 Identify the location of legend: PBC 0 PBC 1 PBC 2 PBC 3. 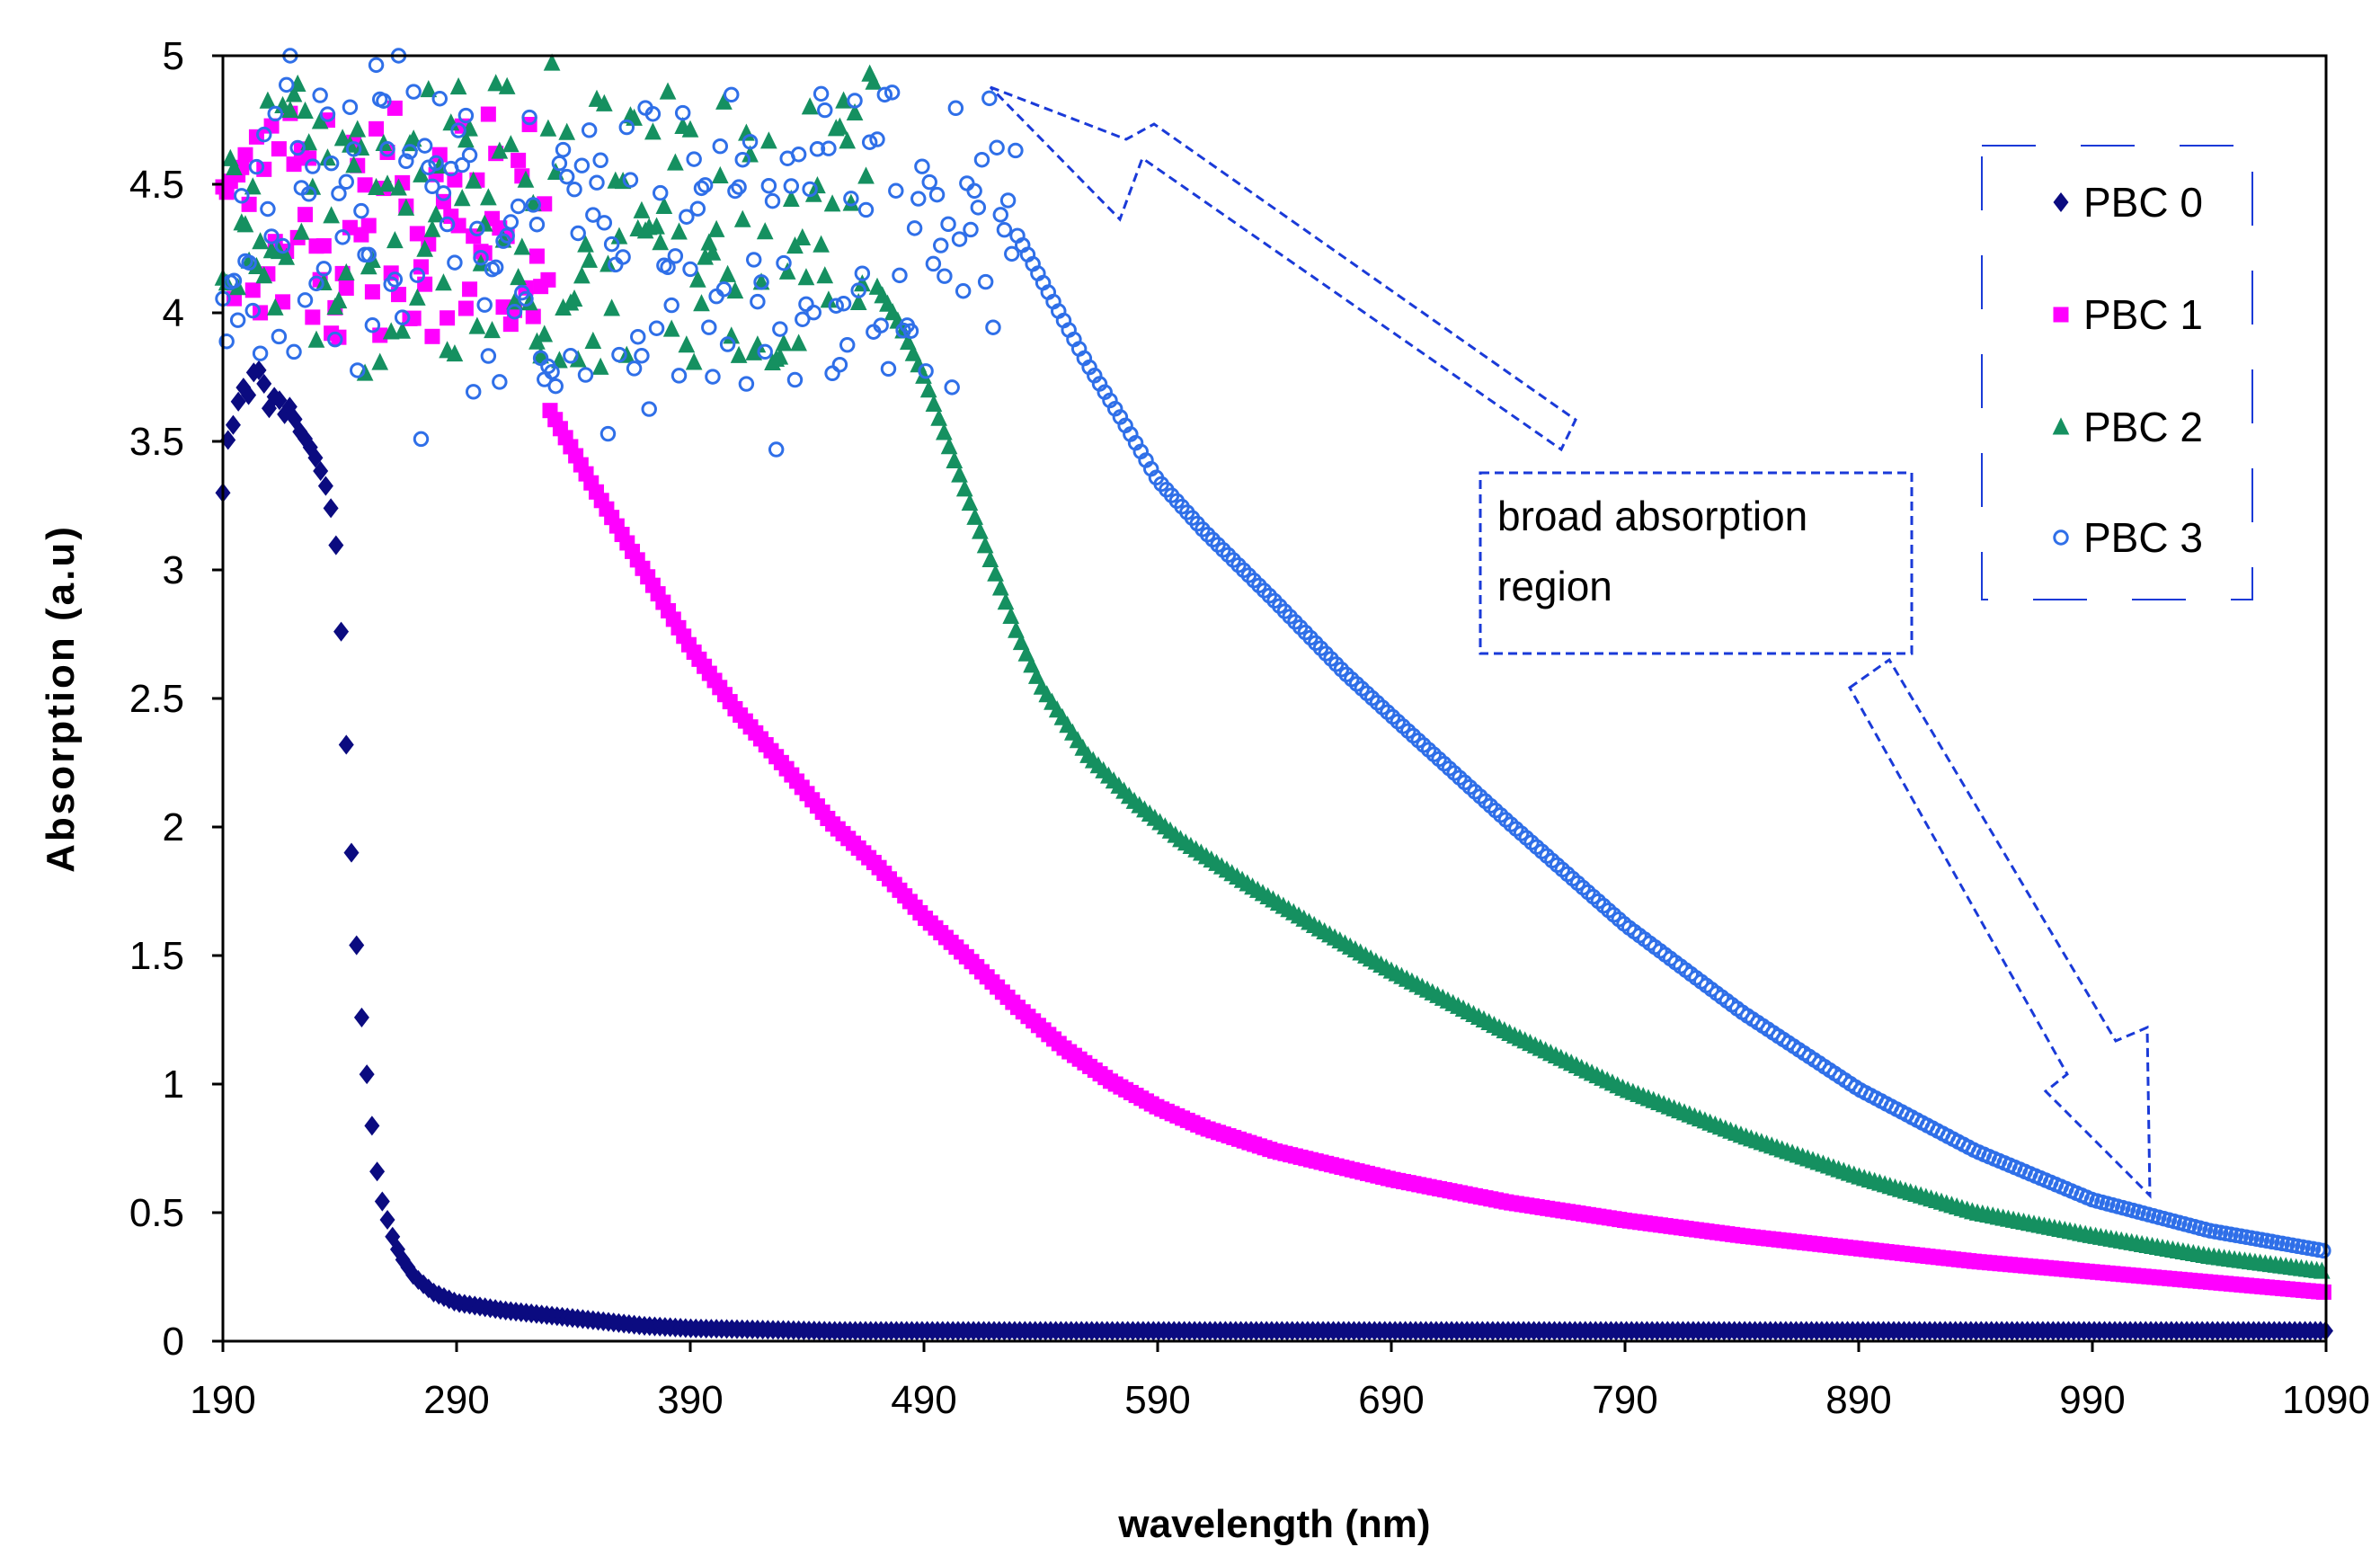
(2117, 372).